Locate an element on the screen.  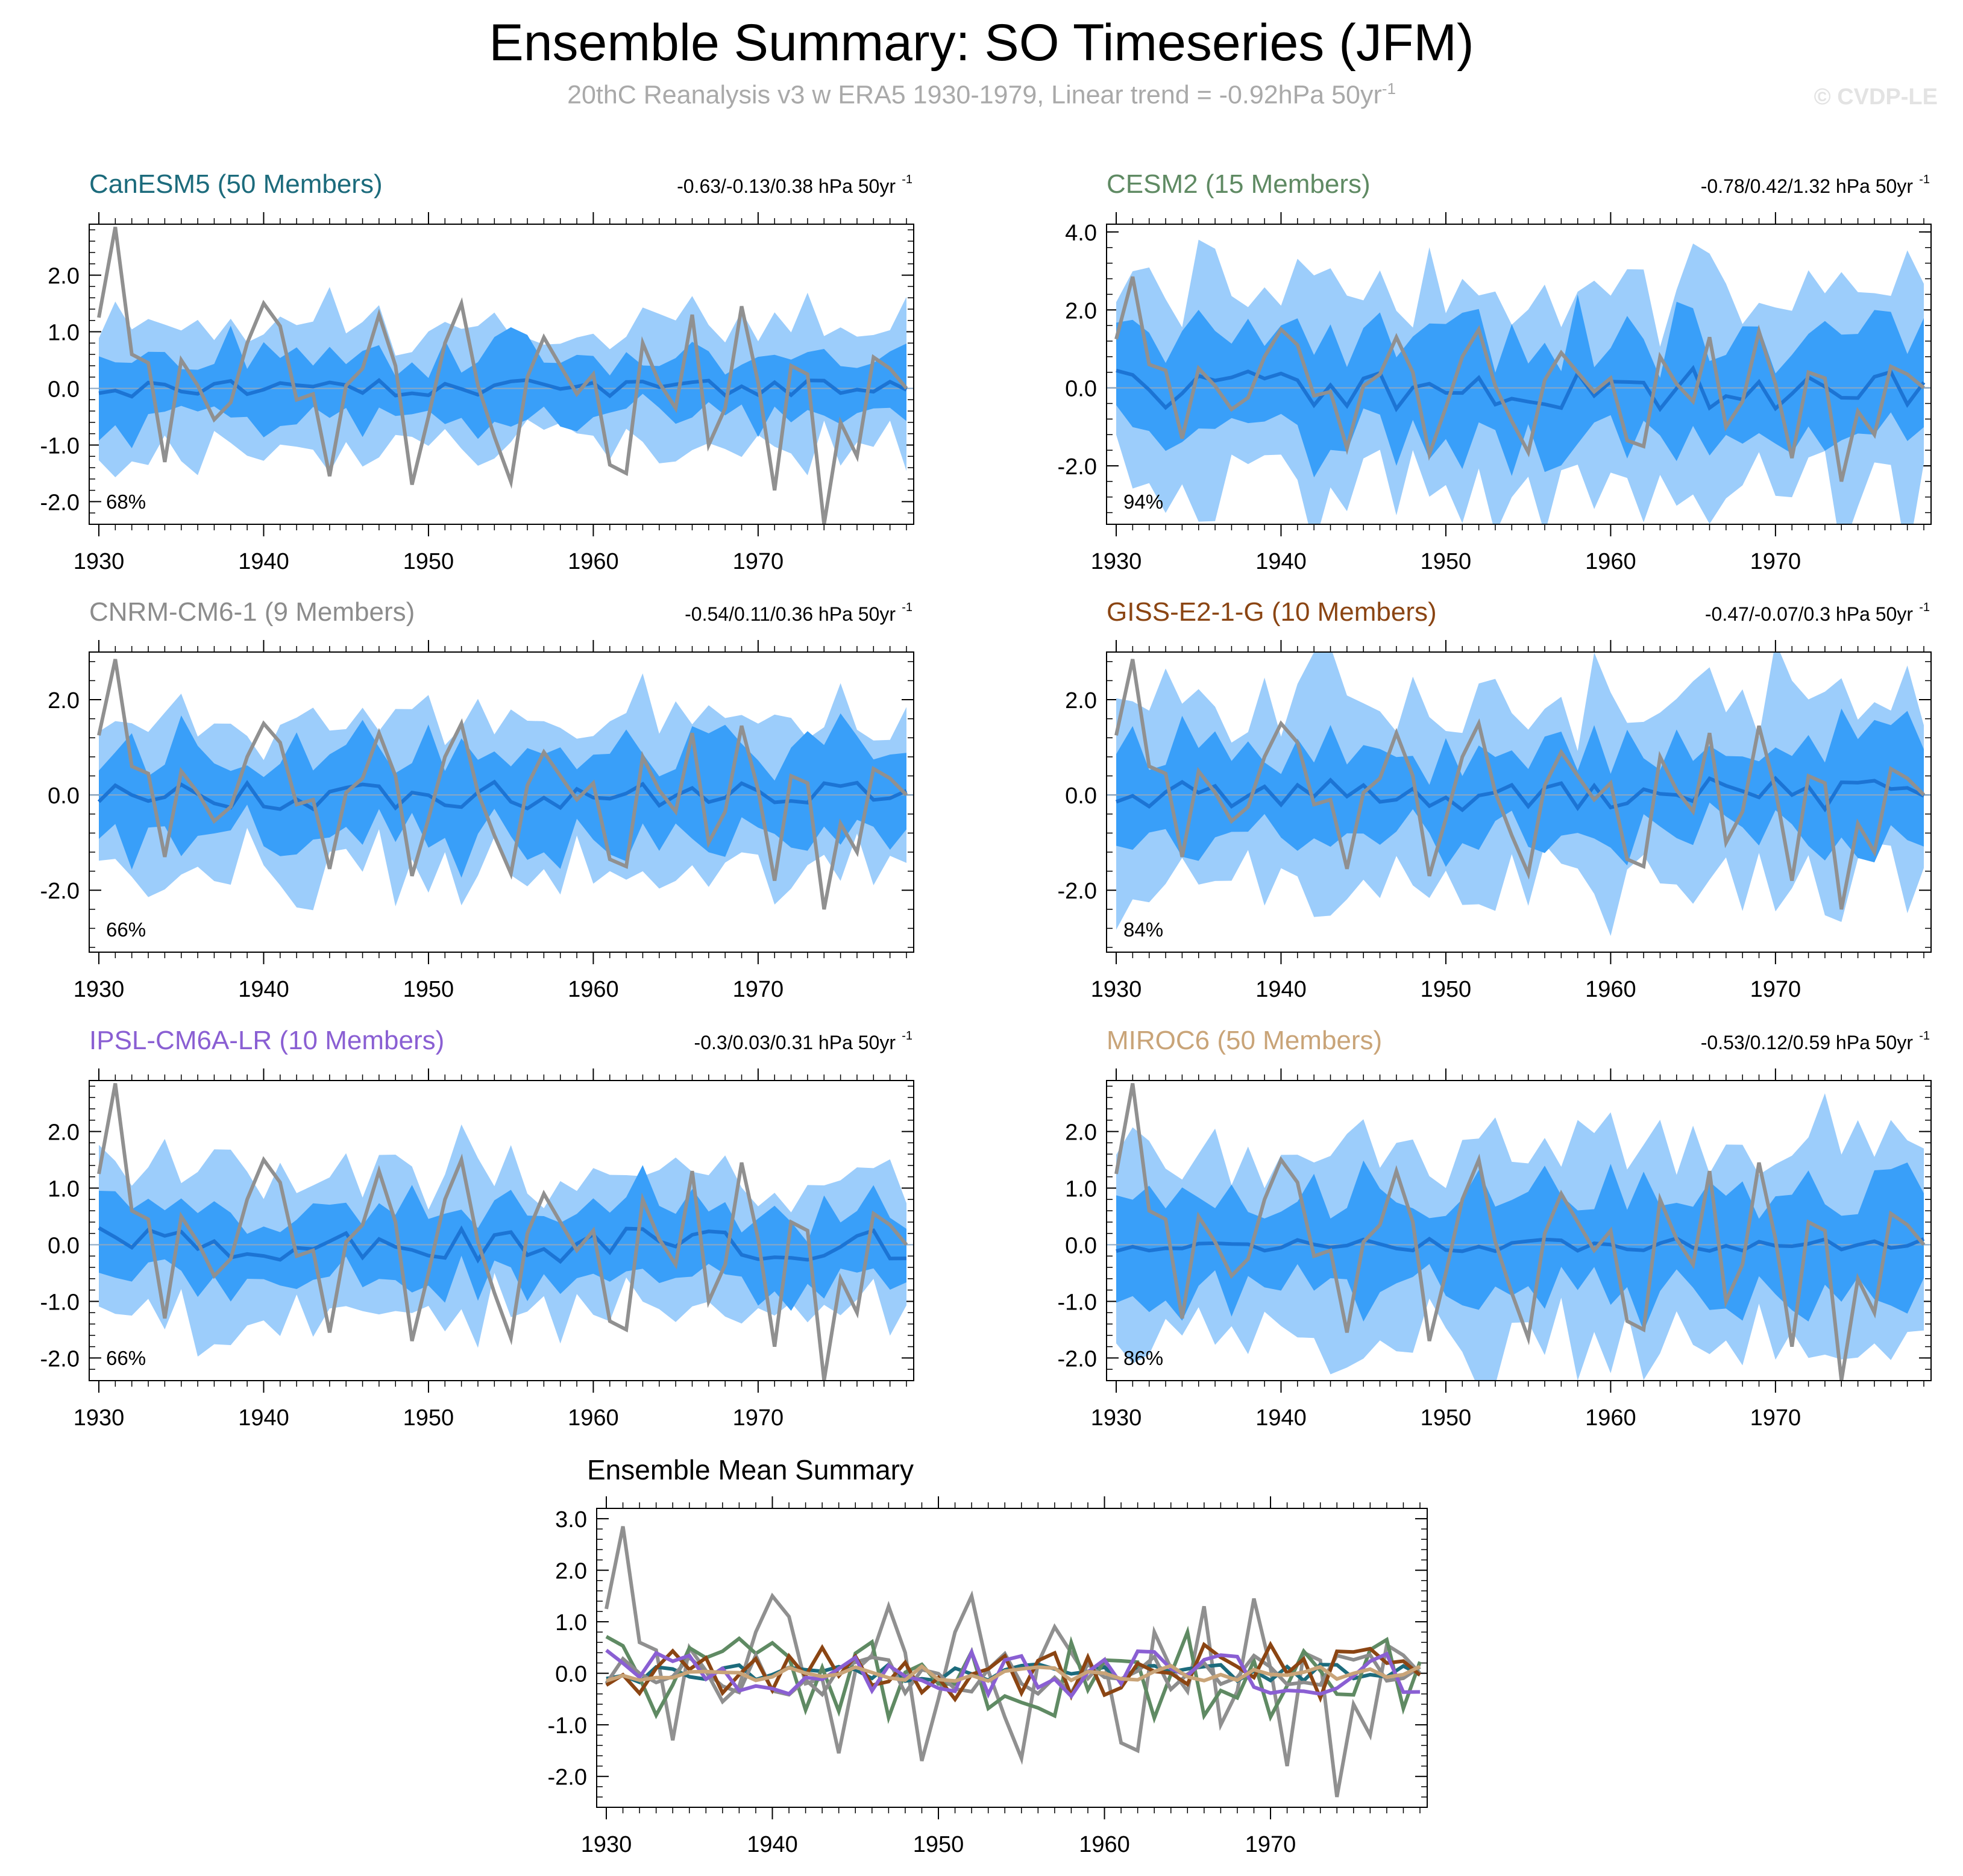
watermark: © CVDP-LE is located at coordinates (1876, 97).